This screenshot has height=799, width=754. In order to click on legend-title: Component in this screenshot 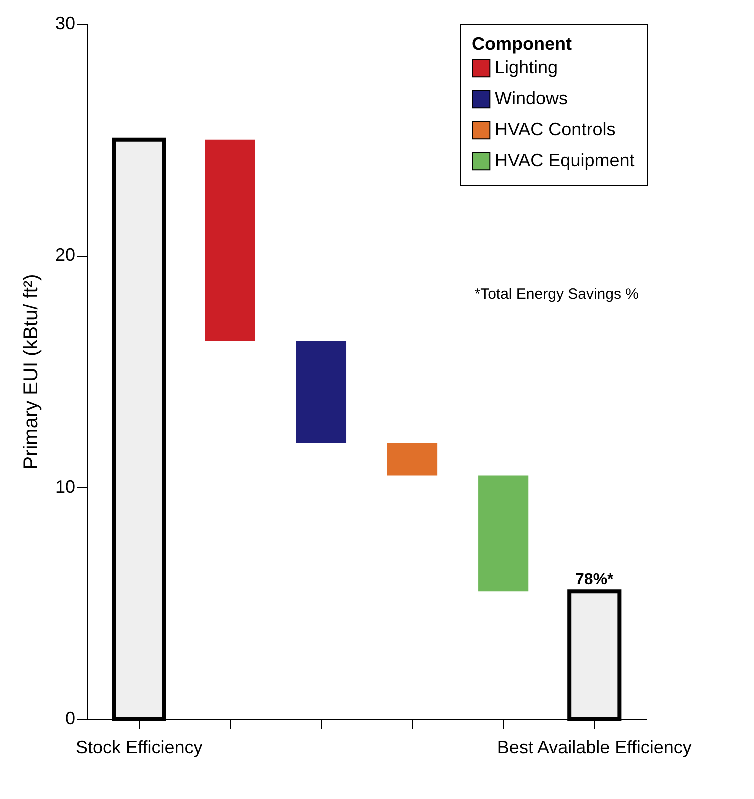, I will do `click(522, 44)`.